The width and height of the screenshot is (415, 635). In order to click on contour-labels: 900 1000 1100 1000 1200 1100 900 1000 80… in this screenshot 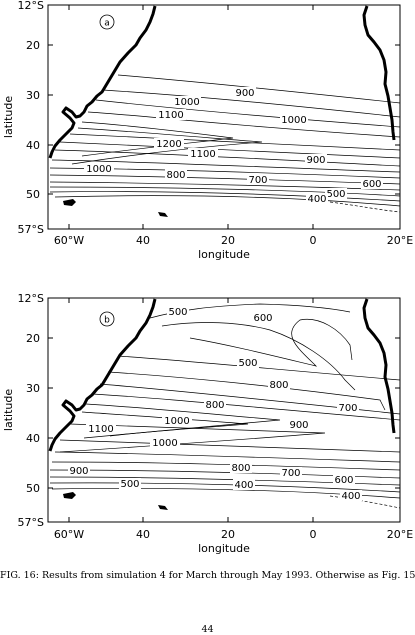, I will do `click(233, 146)`.